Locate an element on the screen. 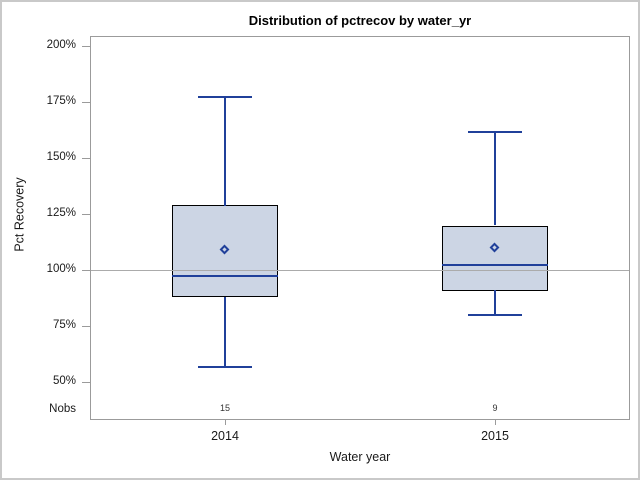 Image resolution: width=640 pixels, height=480 pixels. x-category-label: 2015 is located at coordinates (495, 436).